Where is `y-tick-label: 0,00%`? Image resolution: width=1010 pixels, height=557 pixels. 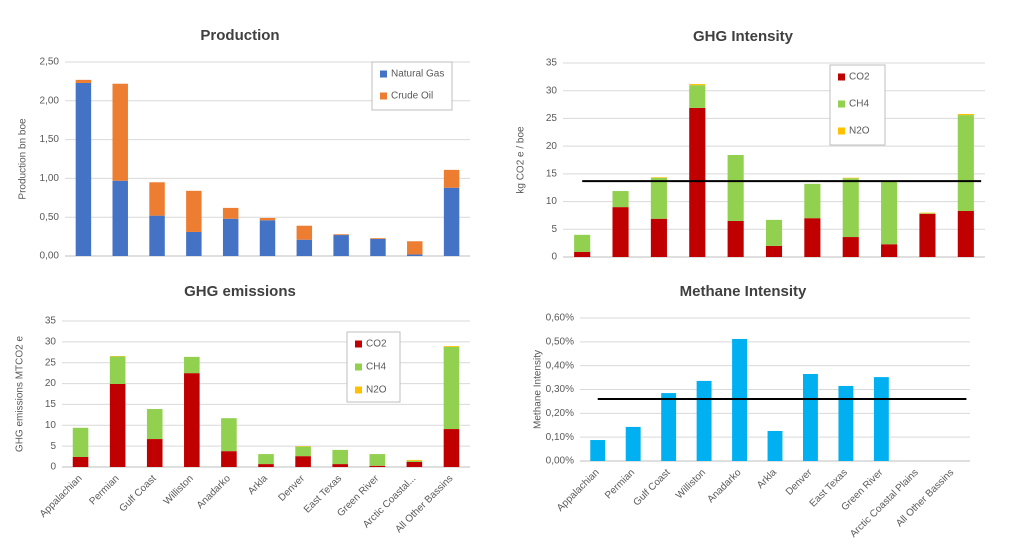 y-tick-label: 0,00% is located at coordinates (560, 461).